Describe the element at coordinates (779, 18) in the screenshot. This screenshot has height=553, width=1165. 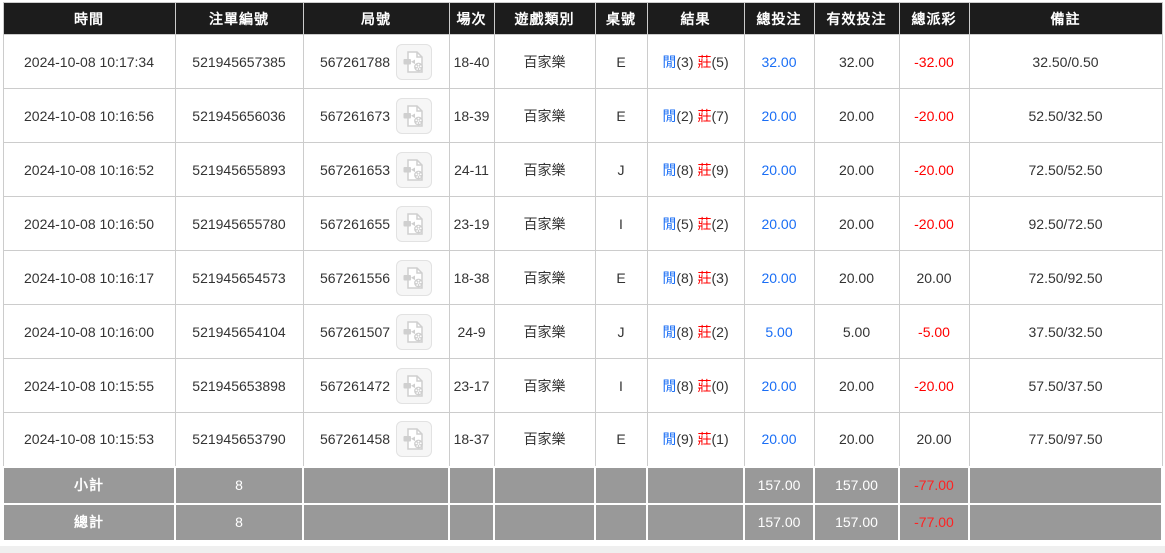
I see `column-header-total_bet: 總投注` at that location.